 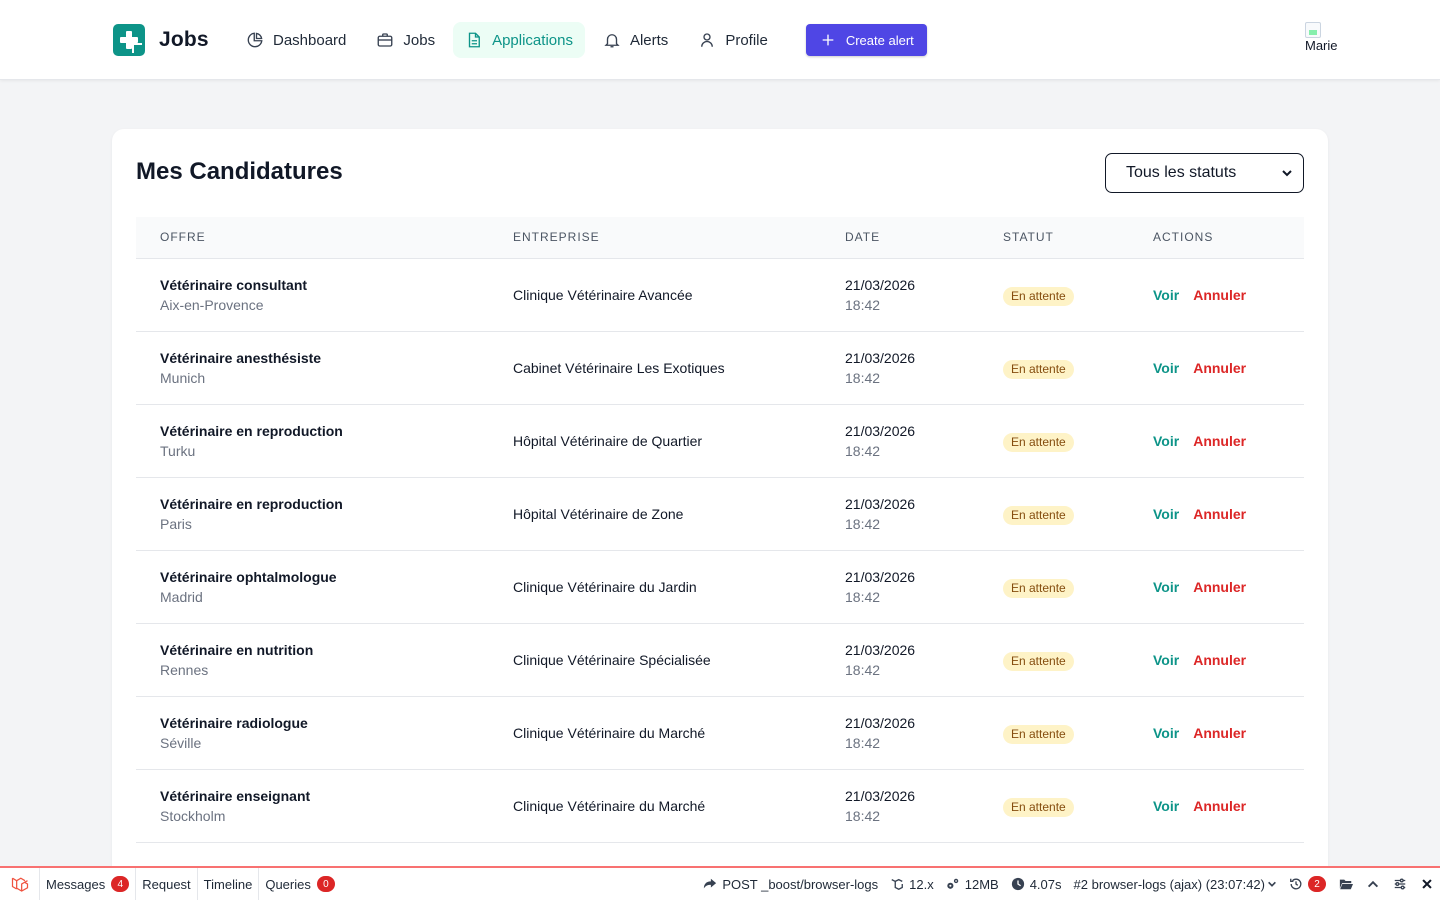 I want to click on cogs-icon, so click(x=952, y=883).